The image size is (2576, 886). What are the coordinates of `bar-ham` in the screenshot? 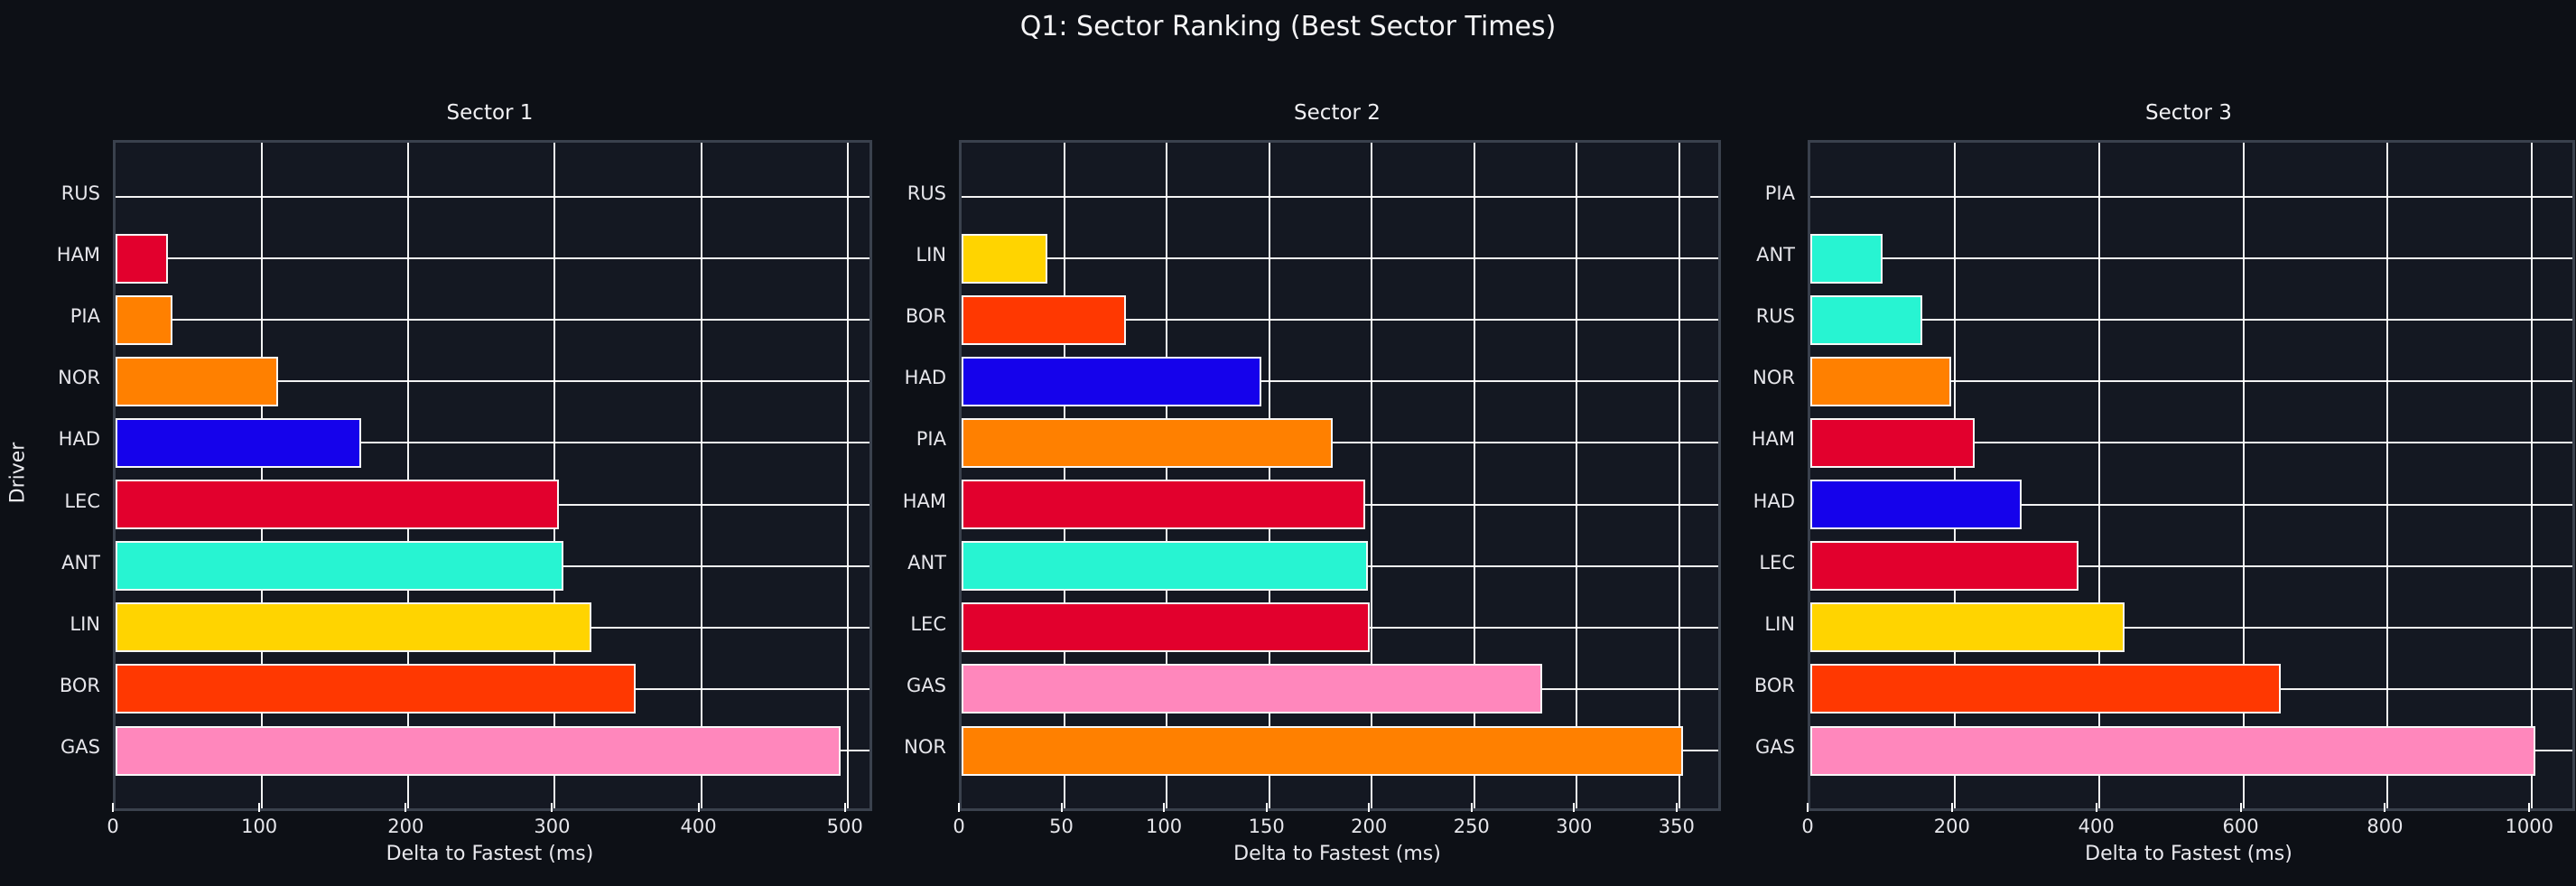 It's located at (142, 258).